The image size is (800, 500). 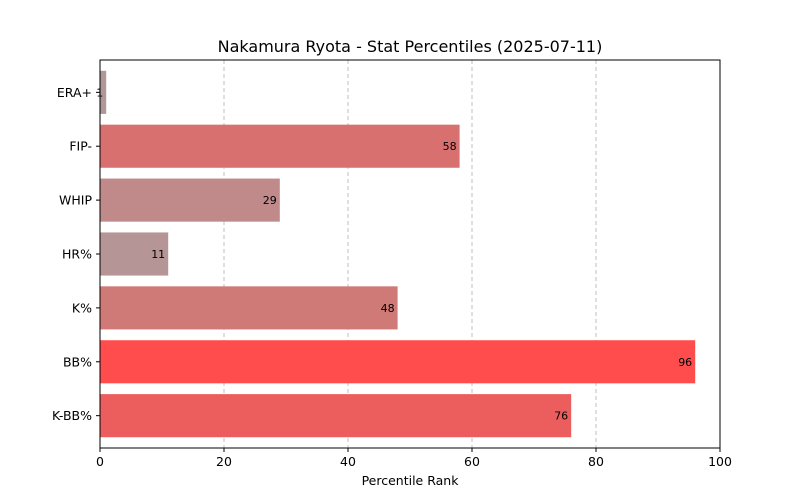 I want to click on x-tick-label: 60, so click(x=472, y=461).